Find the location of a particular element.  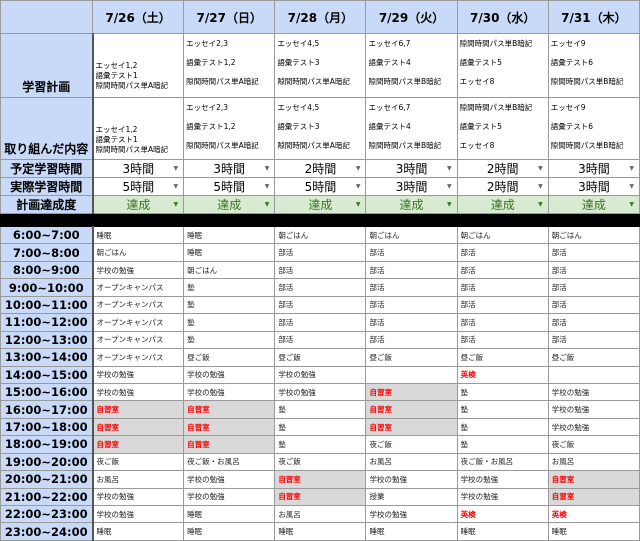

date-header: 7/31（木） is located at coordinates (593, 17).